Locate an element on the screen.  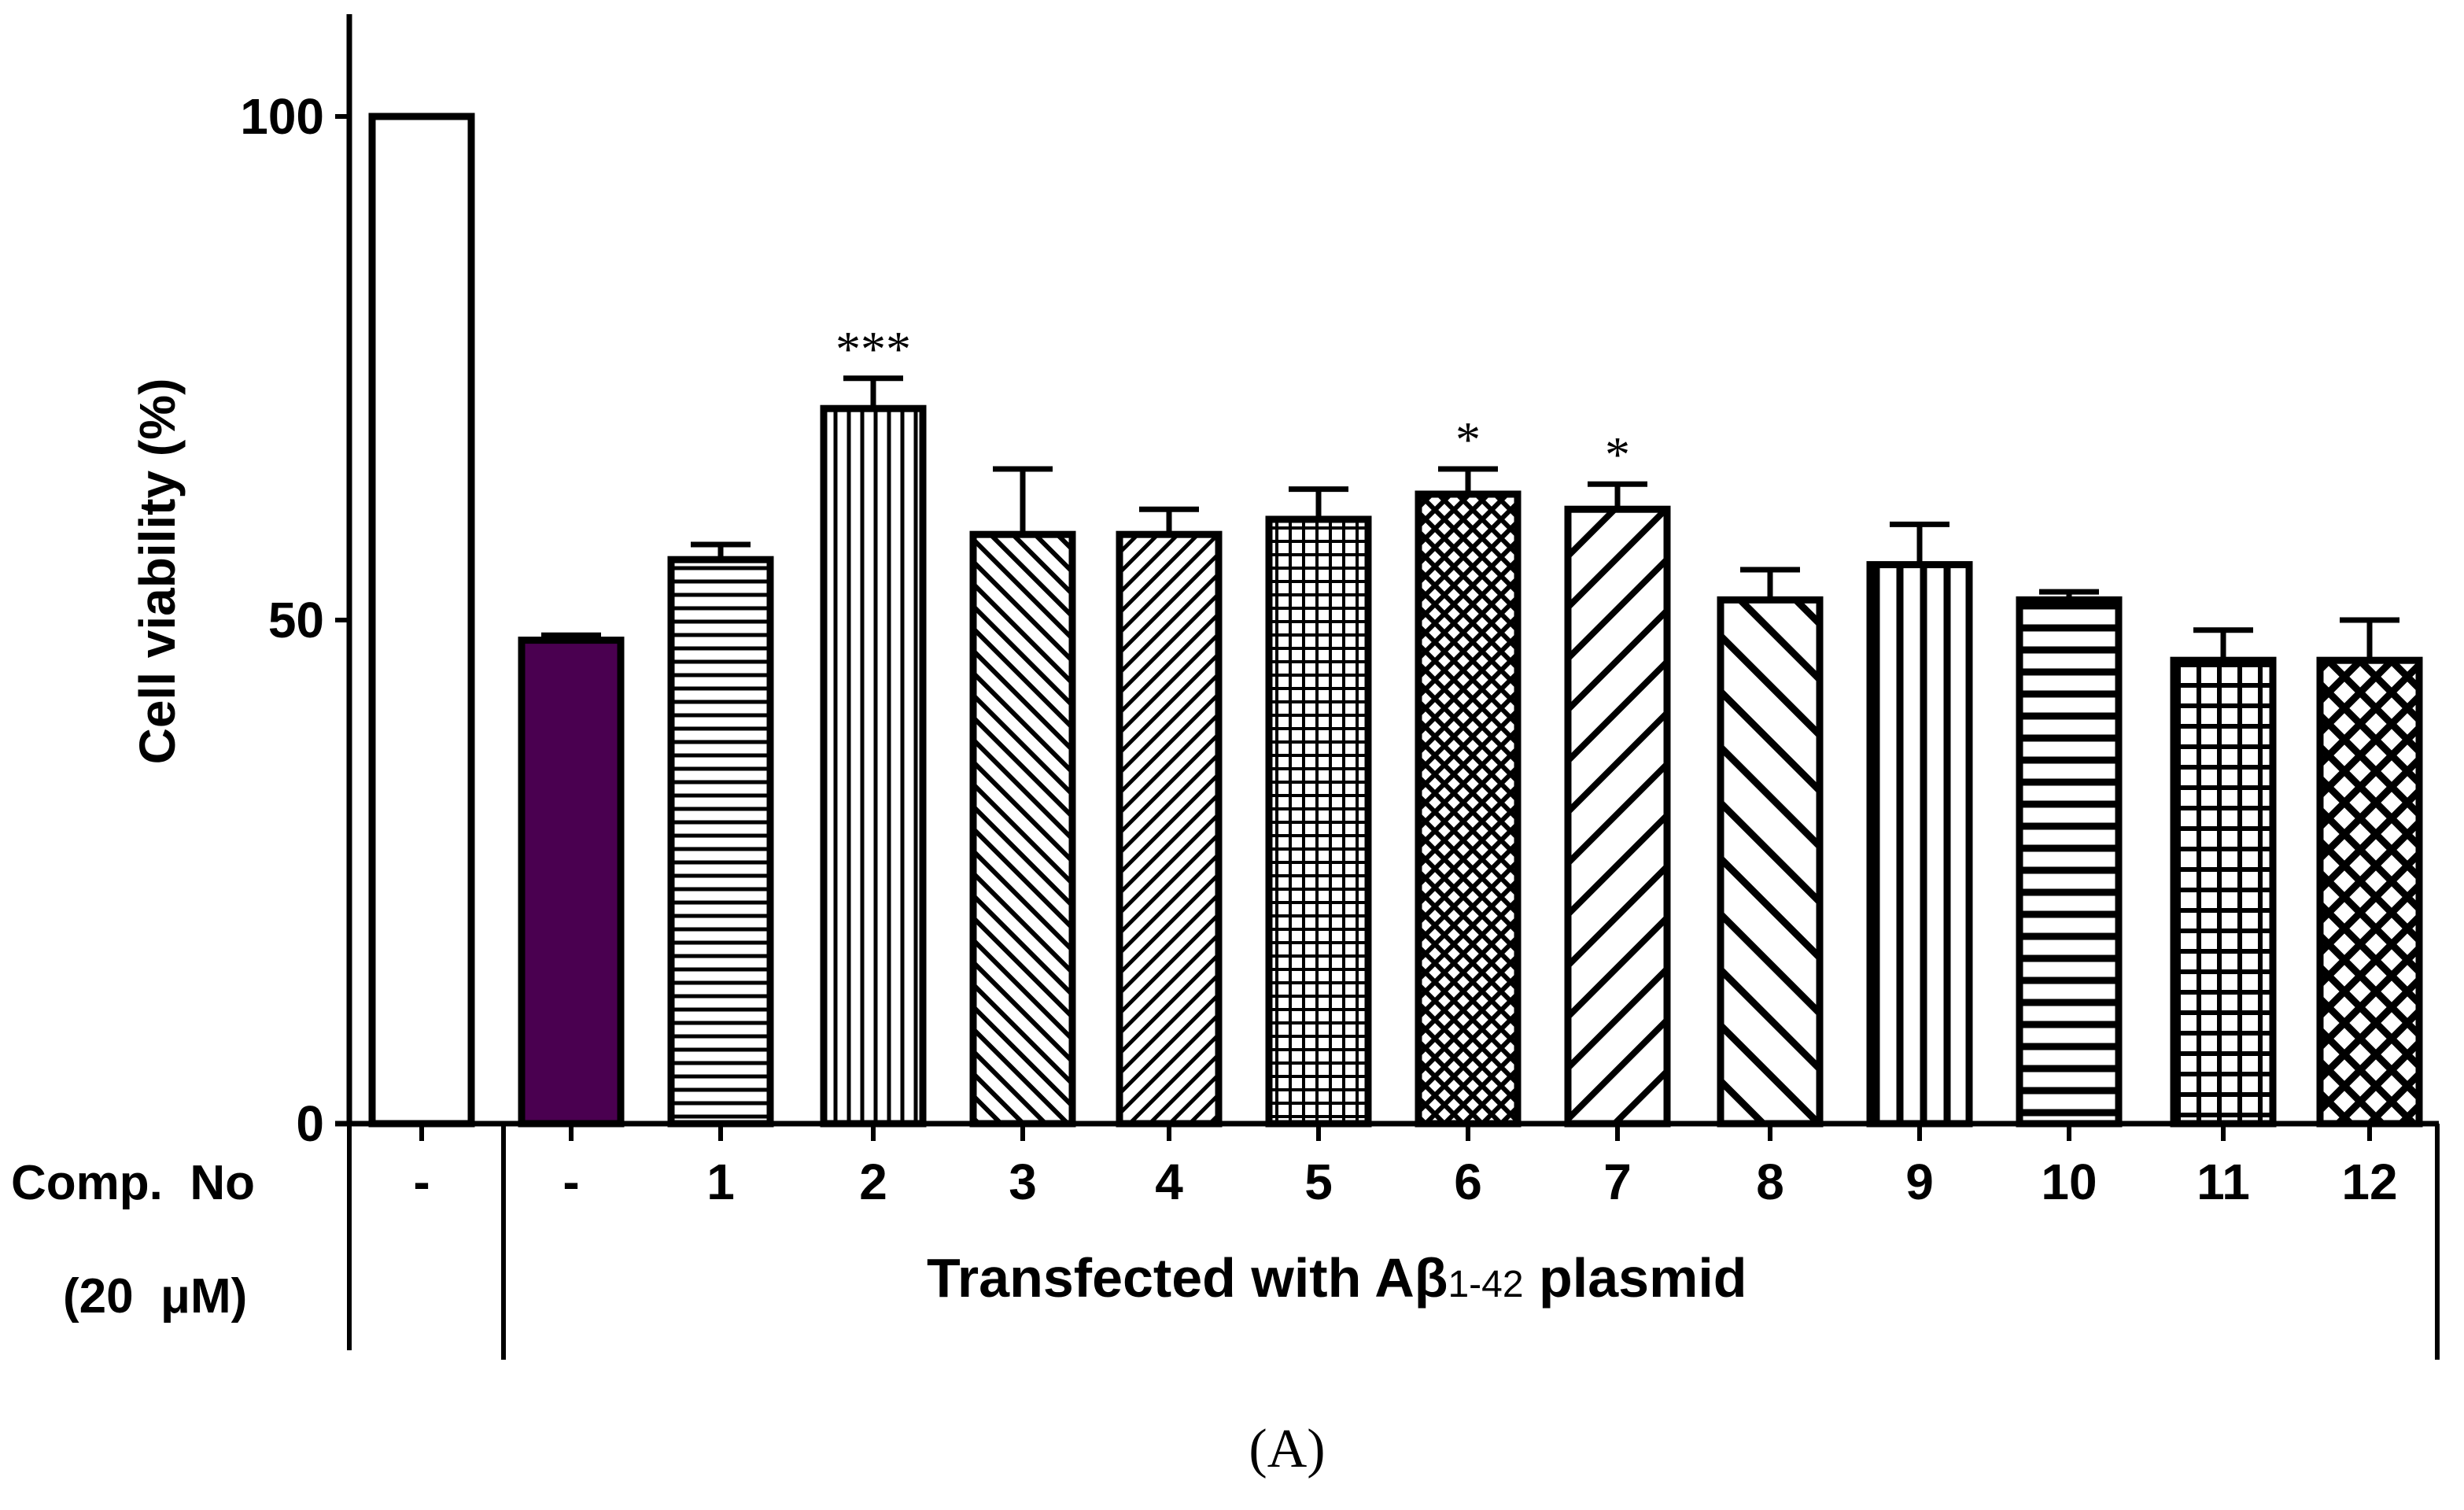
x-tick-label: 5 is located at coordinates (1318, 1182).